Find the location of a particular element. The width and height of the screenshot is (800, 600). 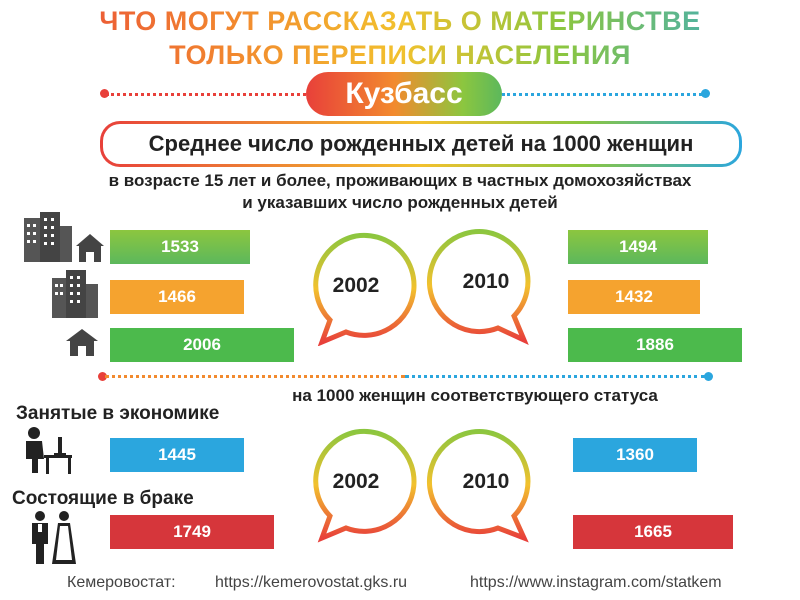

bar-2002-row3: 2006 is located at coordinates (202, 345).